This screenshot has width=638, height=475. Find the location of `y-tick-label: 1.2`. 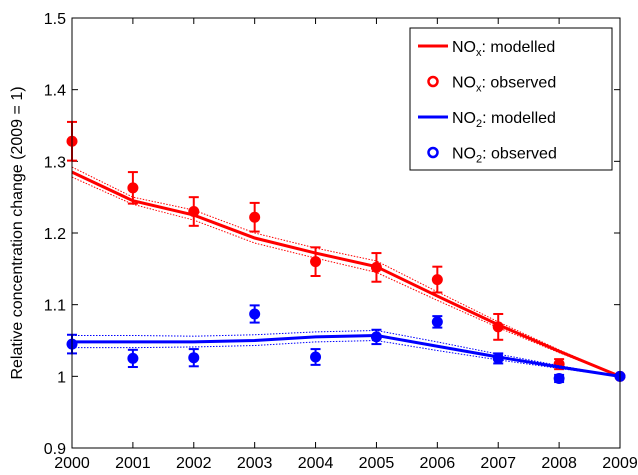

y-tick-label: 1.2 is located at coordinates (55, 234).